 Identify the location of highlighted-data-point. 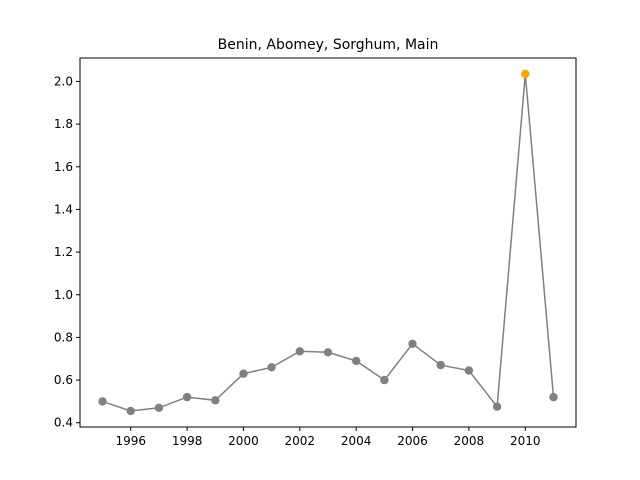
(525, 74).